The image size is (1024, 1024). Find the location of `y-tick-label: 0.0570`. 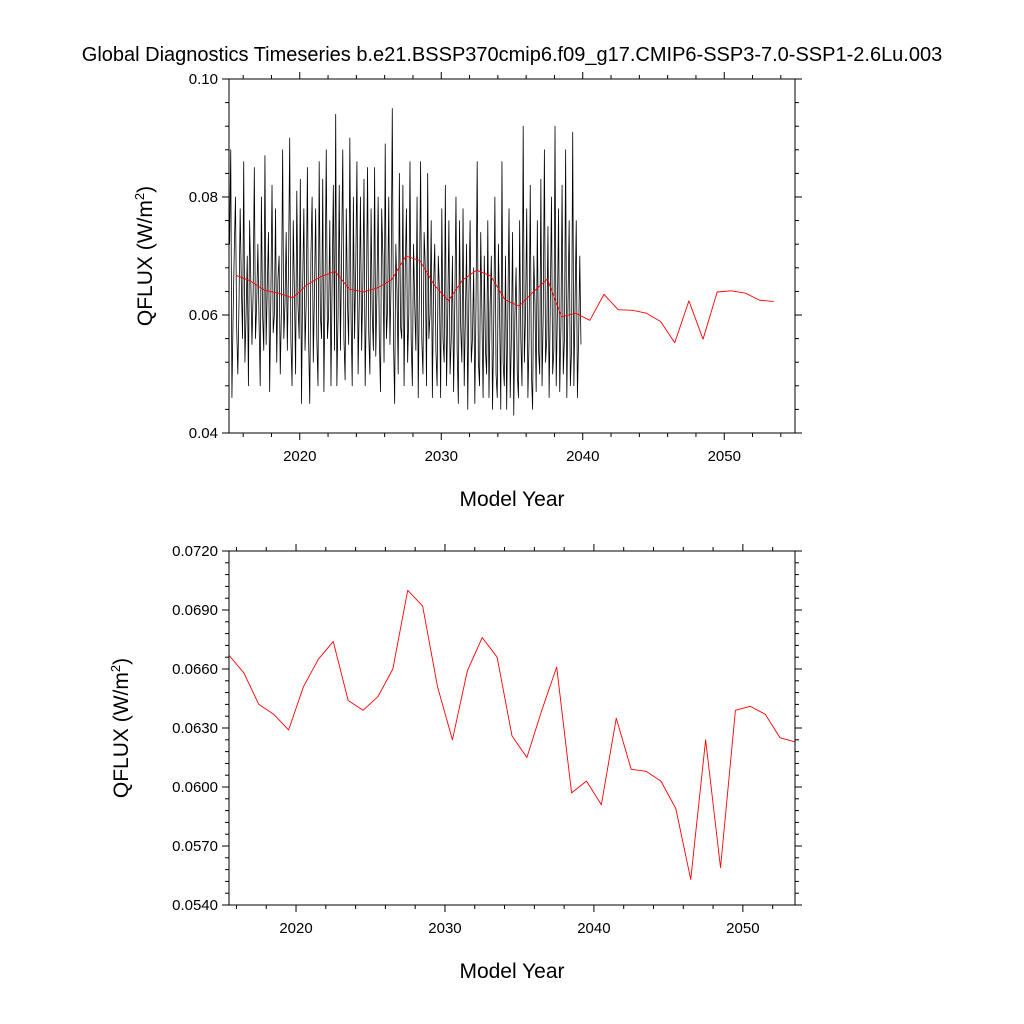

y-tick-label: 0.0570 is located at coordinates (195, 846).